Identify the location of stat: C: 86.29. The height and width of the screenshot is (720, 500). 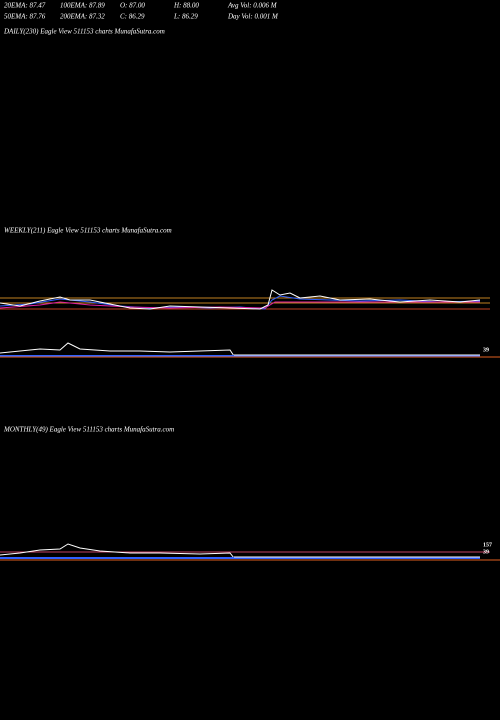
(132, 17).